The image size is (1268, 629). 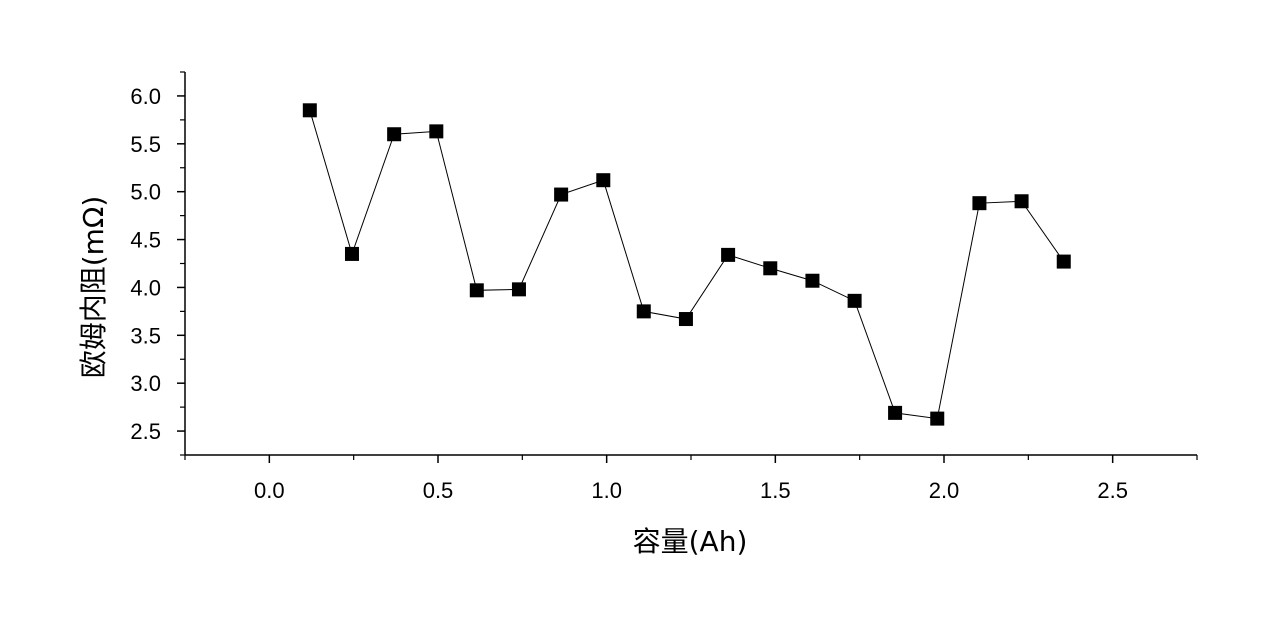 What do you see at coordinates (145, 287) in the screenshot?
I see `y-tick-label: 4.0` at bounding box center [145, 287].